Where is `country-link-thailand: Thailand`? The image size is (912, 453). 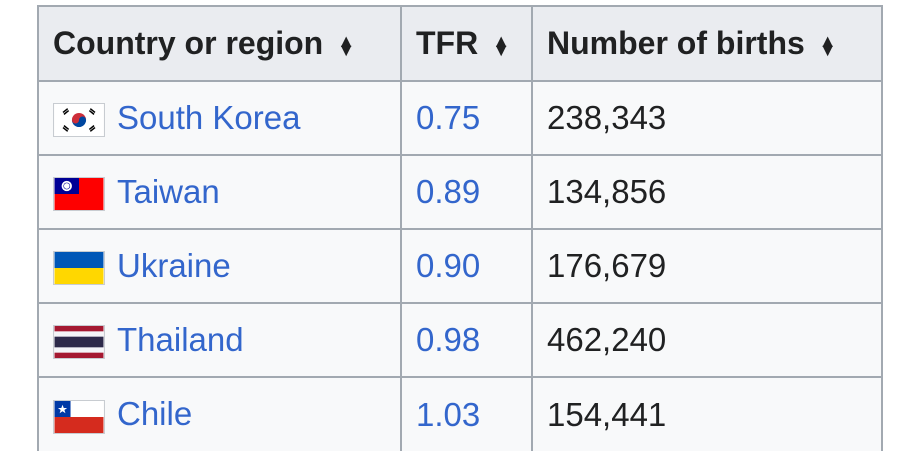
country-link-thailand: Thailand is located at coordinates (180, 339).